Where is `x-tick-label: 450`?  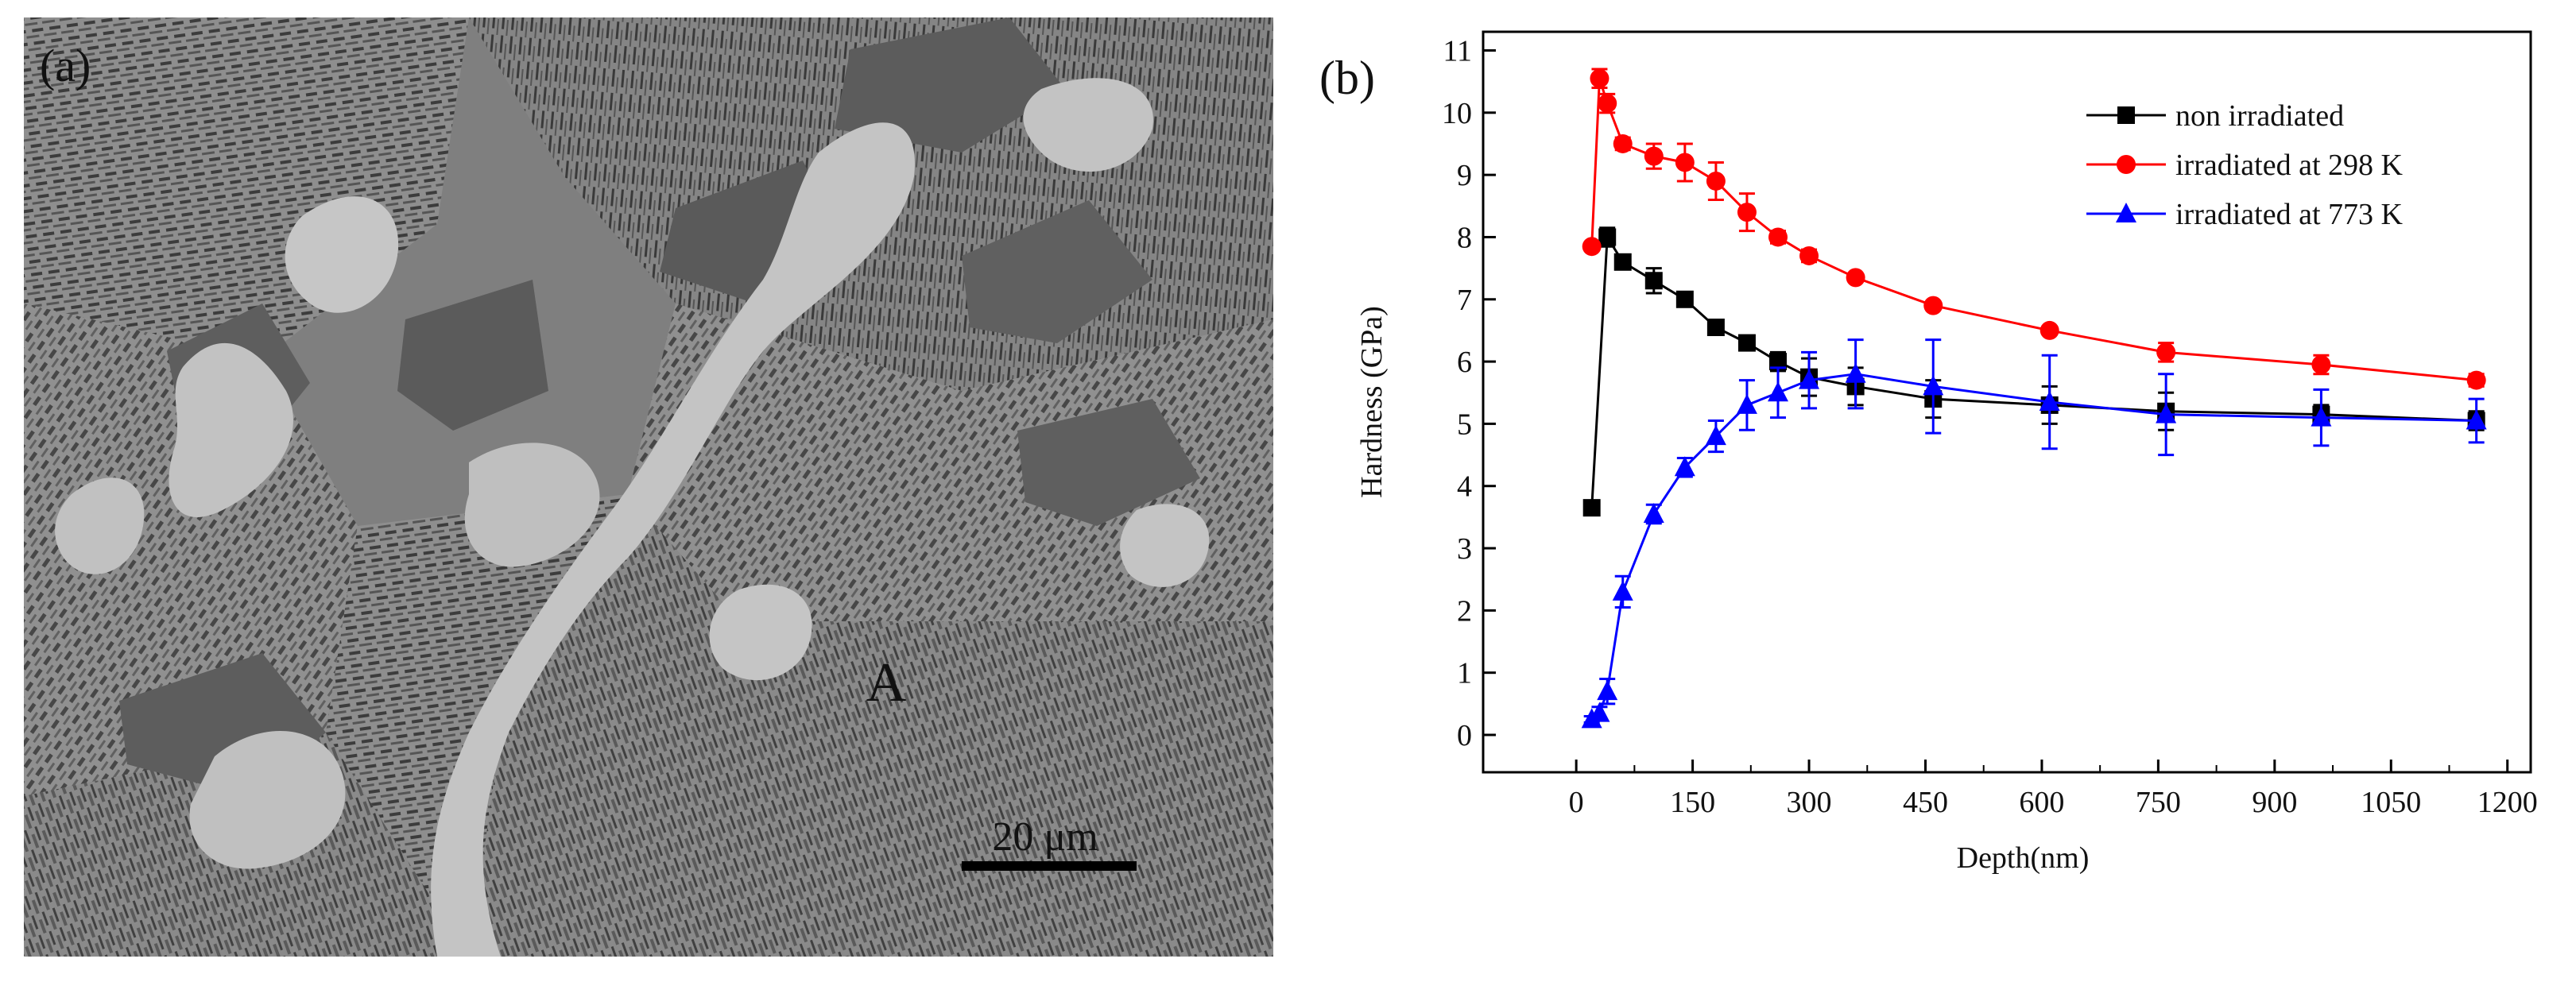
x-tick-label: 450 is located at coordinates (1925, 803).